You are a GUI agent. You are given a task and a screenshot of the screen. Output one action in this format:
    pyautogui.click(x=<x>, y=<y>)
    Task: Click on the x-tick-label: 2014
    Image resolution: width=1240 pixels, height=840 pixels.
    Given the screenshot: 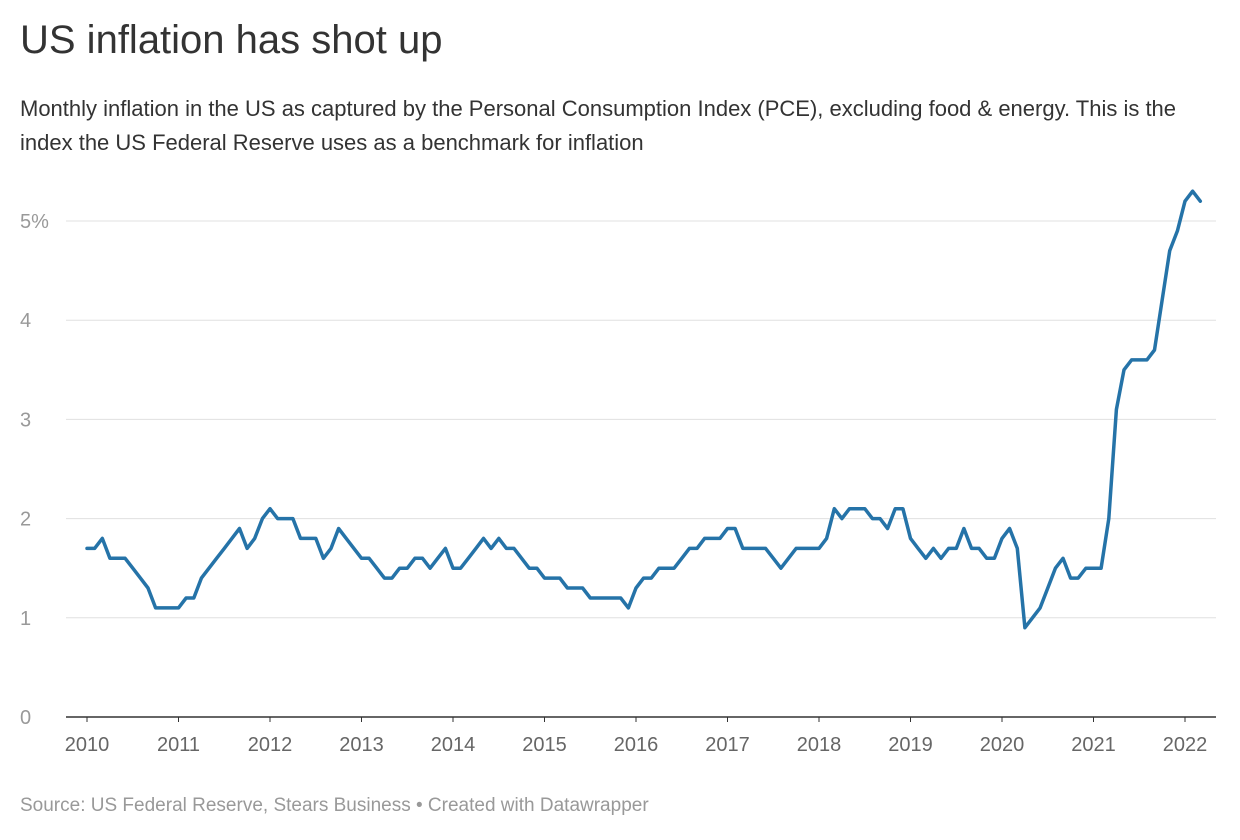 What is the action you would take?
    pyautogui.click(x=453, y=745)
    